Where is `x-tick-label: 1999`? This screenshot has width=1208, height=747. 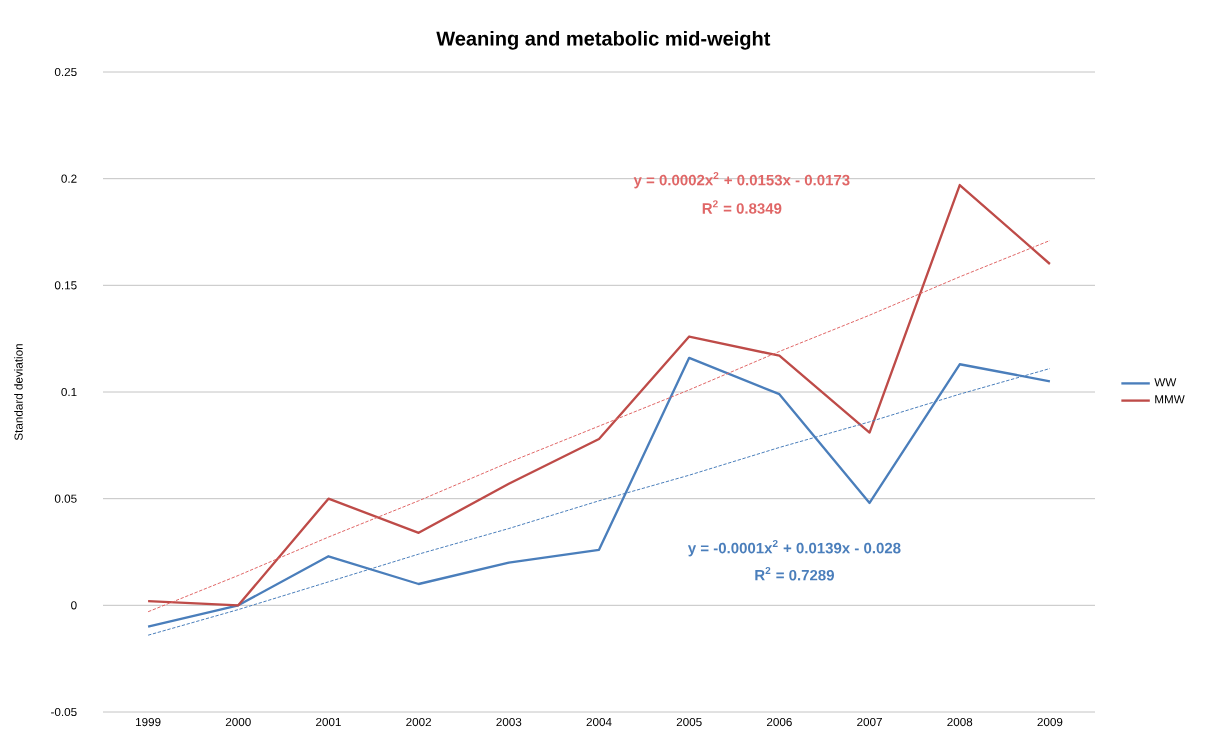 x-tick-label: 1999 is located at coordinates (148, 722).